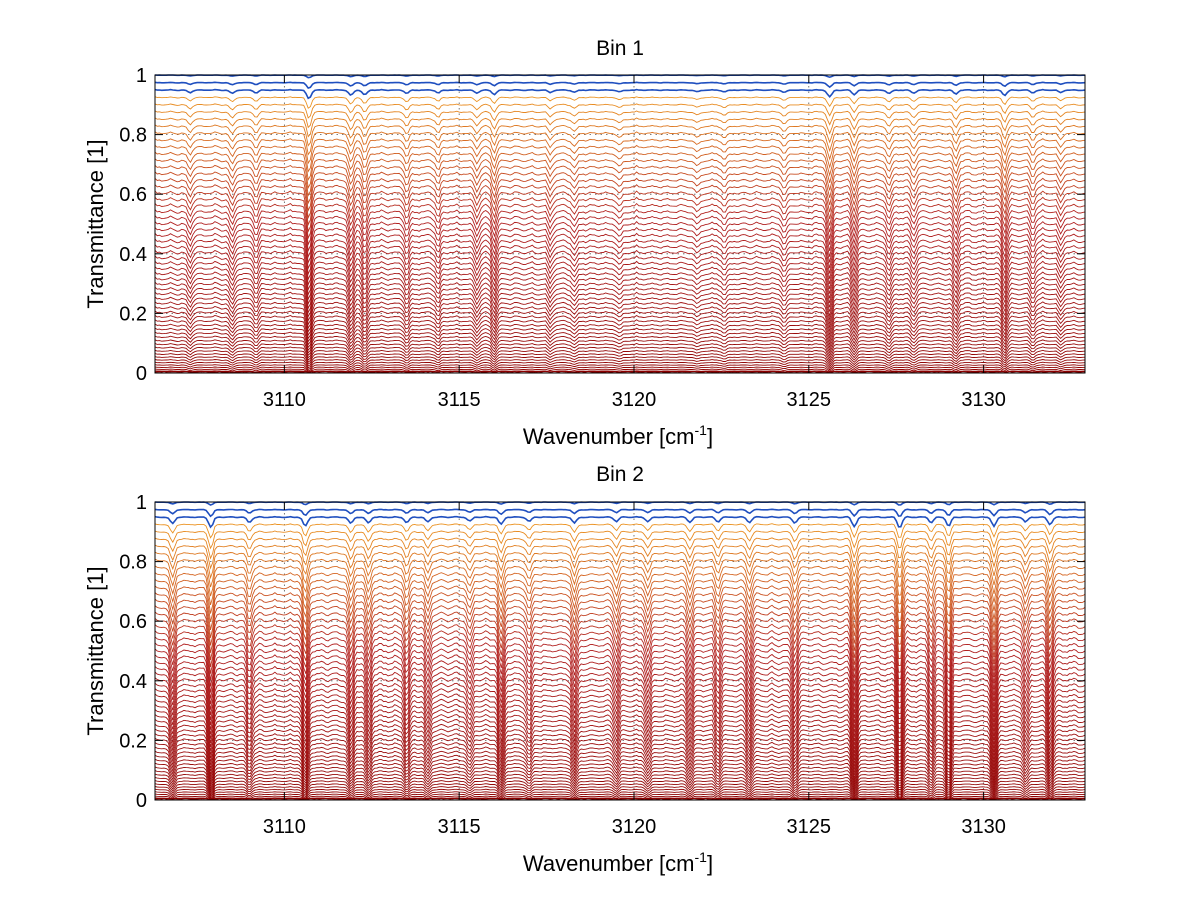 Image resolution: width=1200 pixels, height=901 pixels. What do you see at coordinates (133, 622) in the screenshot?
I see `y-tick-label: 0.6` at bounding box center [133, 622].